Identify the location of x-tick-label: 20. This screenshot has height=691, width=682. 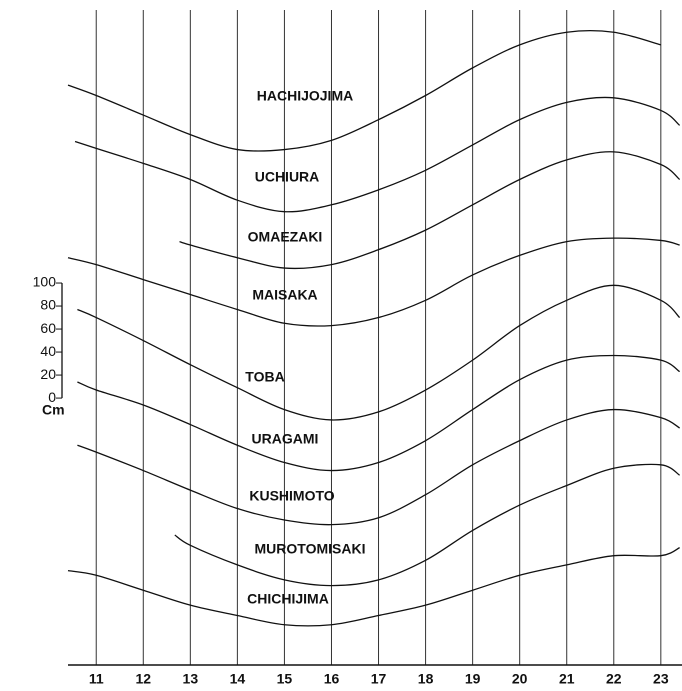
(520, 679).